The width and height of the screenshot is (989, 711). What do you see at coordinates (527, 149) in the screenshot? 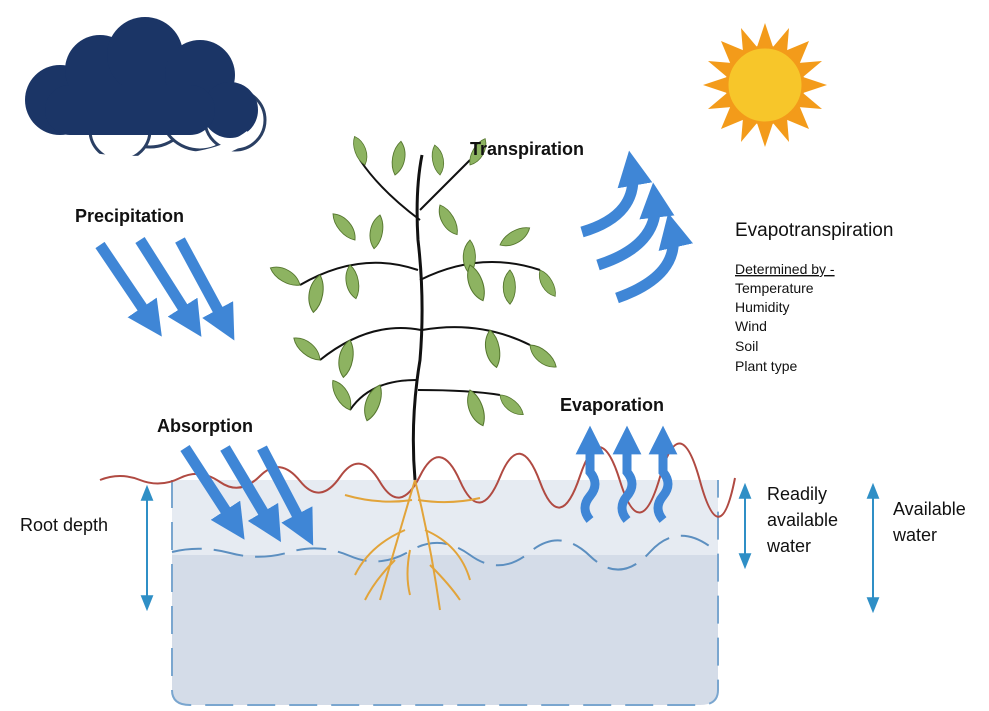
I see `transpiration-label: Transpiration` at bounding box center [527, 149].